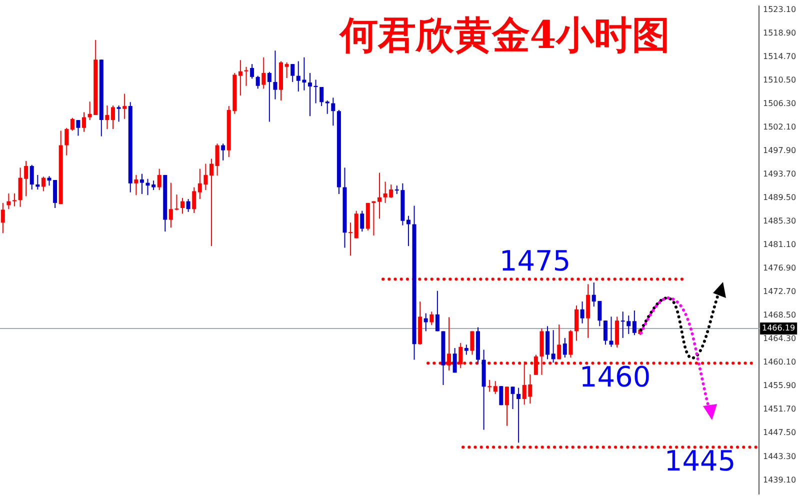 The image size is (800, 500). Describe the element at coordinates (779, 315) in the screenshot. I see `y-tick-label: 1468.50` at that location.